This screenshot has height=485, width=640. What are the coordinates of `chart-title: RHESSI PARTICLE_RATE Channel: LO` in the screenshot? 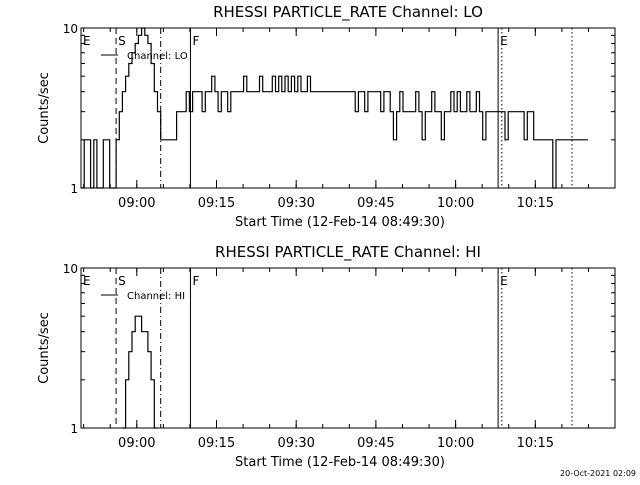 It's located at (348, 12).